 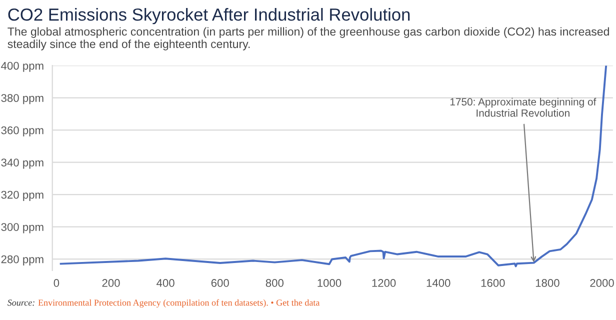 What do you see at coordinates (548, 283) in the screenshot?
I see `x-tick-label: 1800` at bounding box center [548, 283].